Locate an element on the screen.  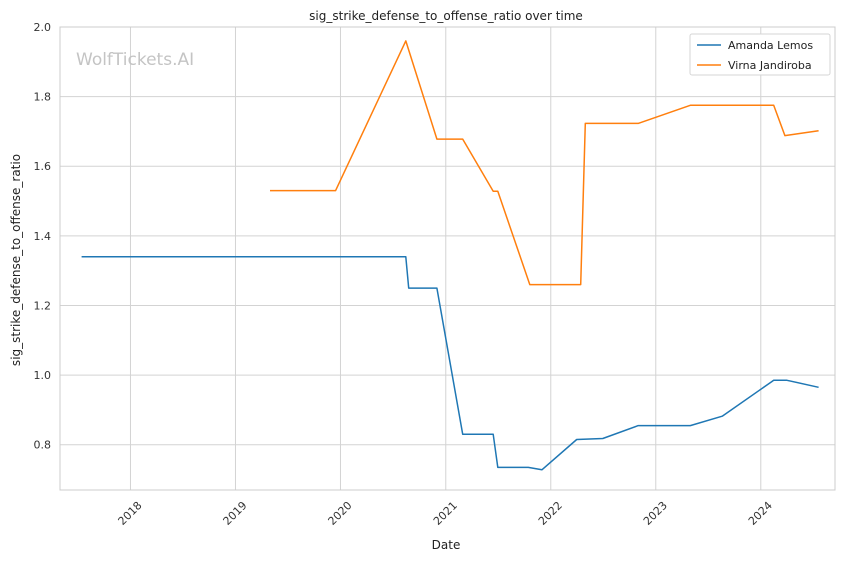
y-axis-ticks: 0.8 1.0 1.2 1.4 1.6 1.8 2.0 is located at coordinates (43, 236).